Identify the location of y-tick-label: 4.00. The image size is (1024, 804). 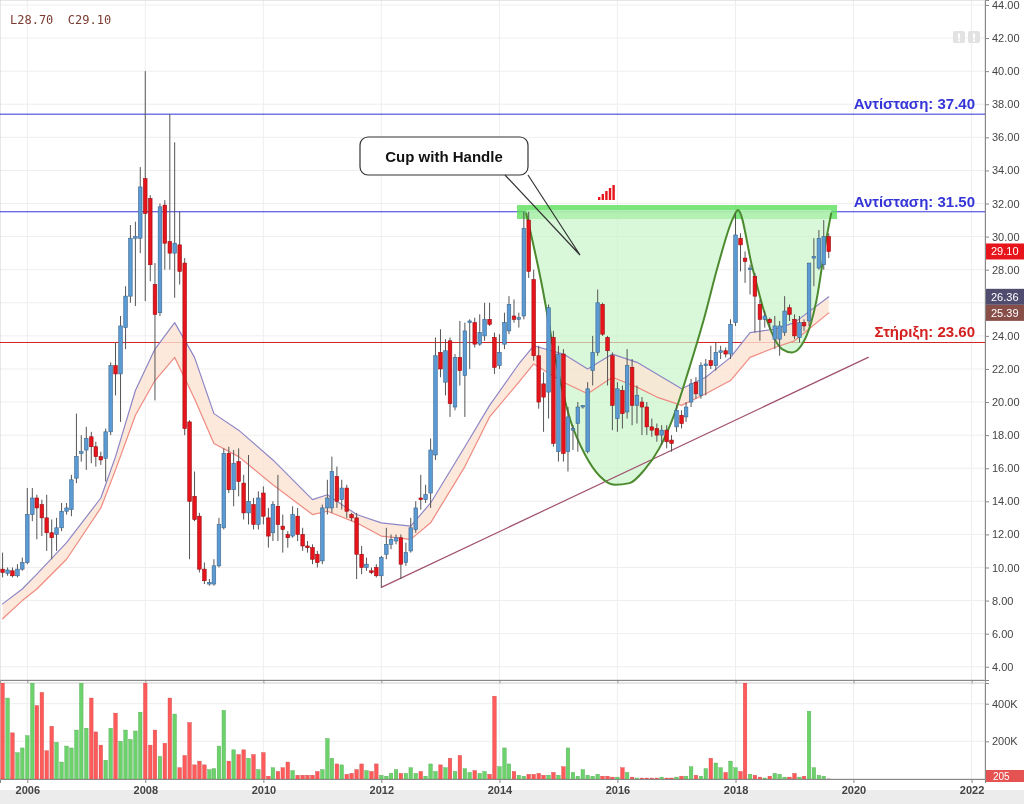
(1003, 666).